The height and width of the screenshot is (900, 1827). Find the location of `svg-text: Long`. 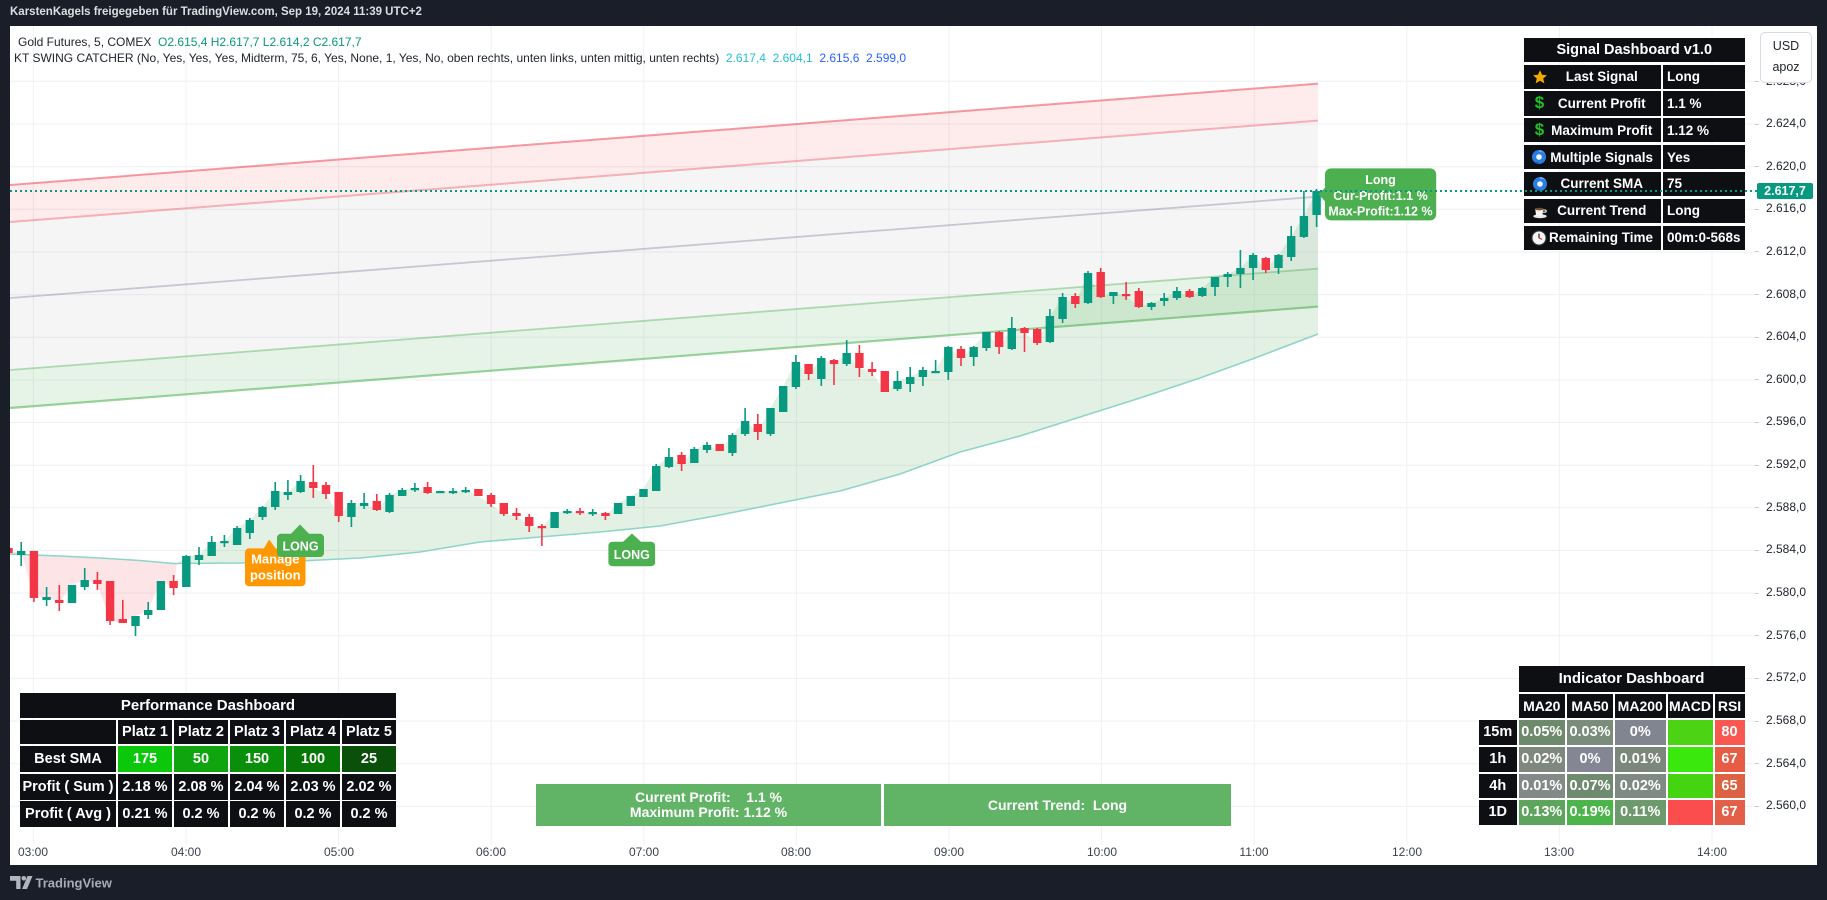

svg-text: Long is located at coordinates (1380, 180).